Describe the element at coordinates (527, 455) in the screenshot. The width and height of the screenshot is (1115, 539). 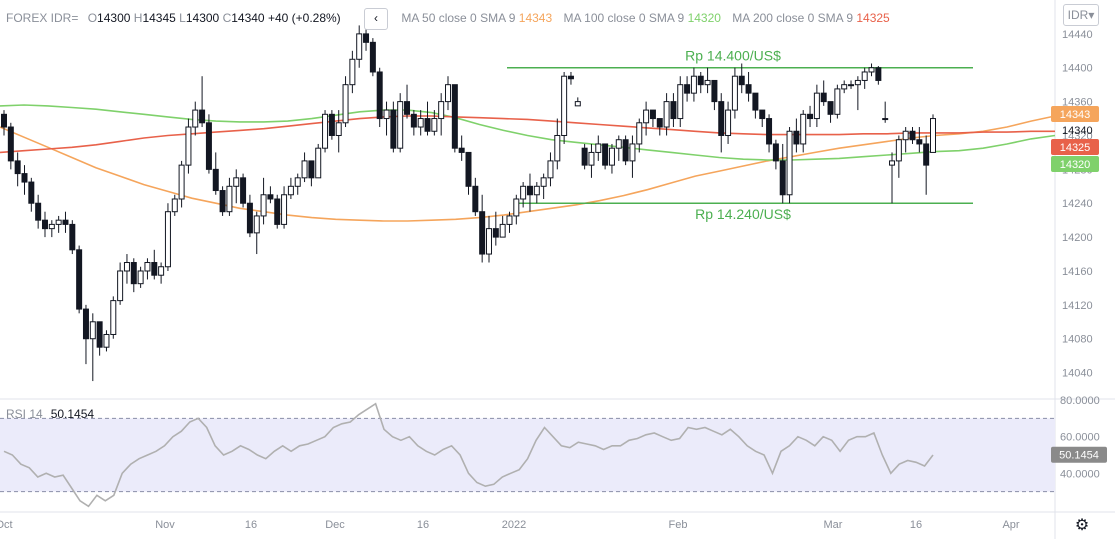
I see `rsi-band` at that location.